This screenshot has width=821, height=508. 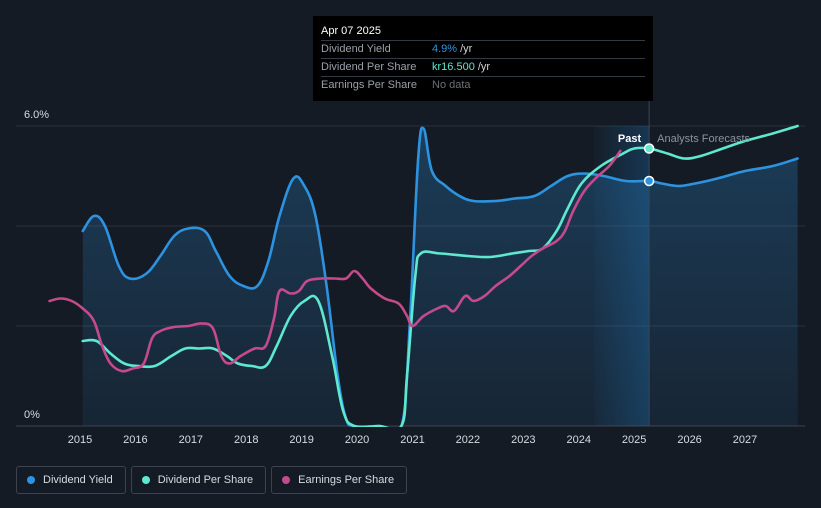 What do you see at coordinates (286, 480) in the screenshot?
I see `earnings-per-share-dot-icon` at bounding box center [286, 480].